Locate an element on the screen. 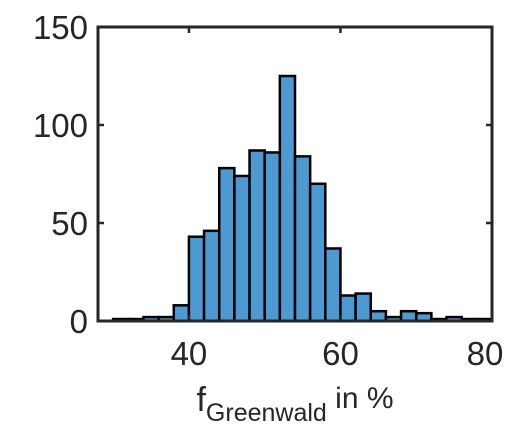 The width and height of the screenshot is (514, 431). x-axis-label-main: f is located at coordinates (201, 400).